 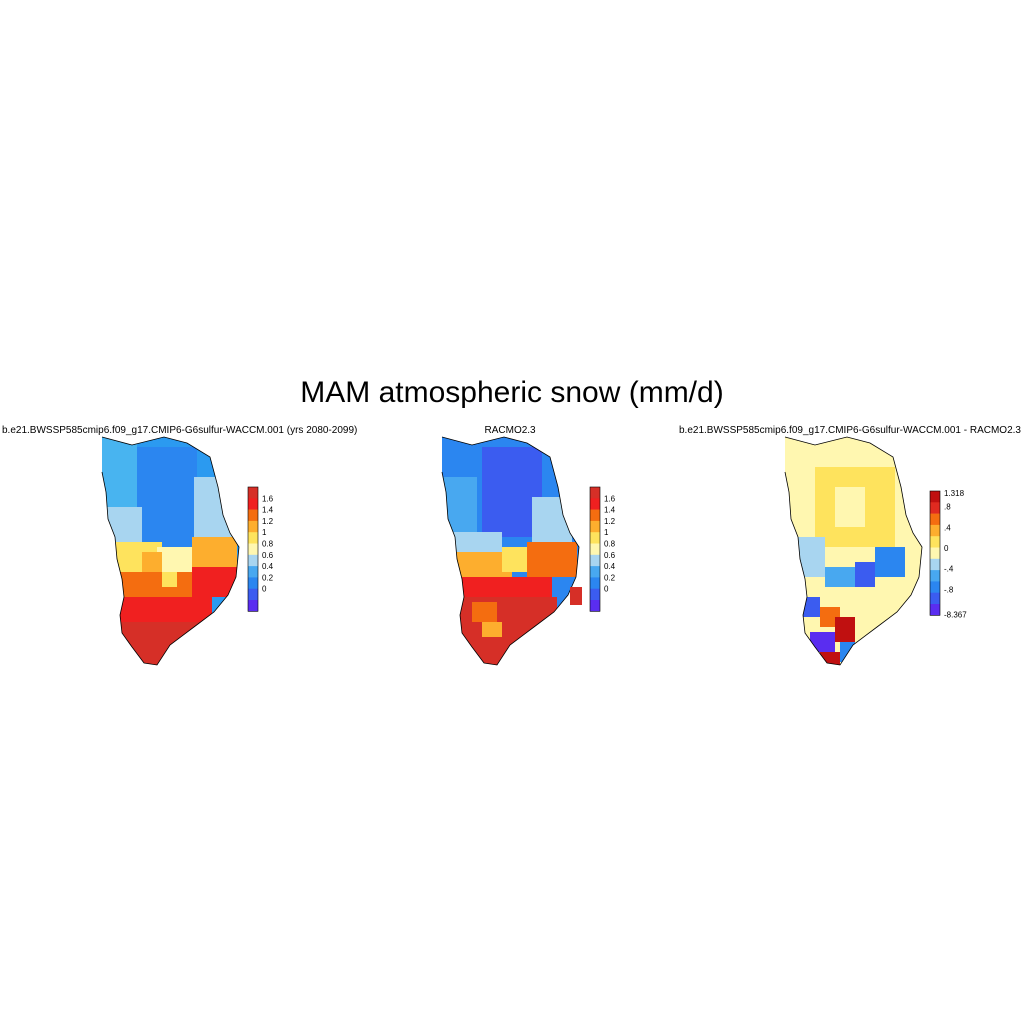 What do you see at coordinates (511, 551) in the screenshot?
I see `map-panel-racmo` at bounding box center [511, 551].